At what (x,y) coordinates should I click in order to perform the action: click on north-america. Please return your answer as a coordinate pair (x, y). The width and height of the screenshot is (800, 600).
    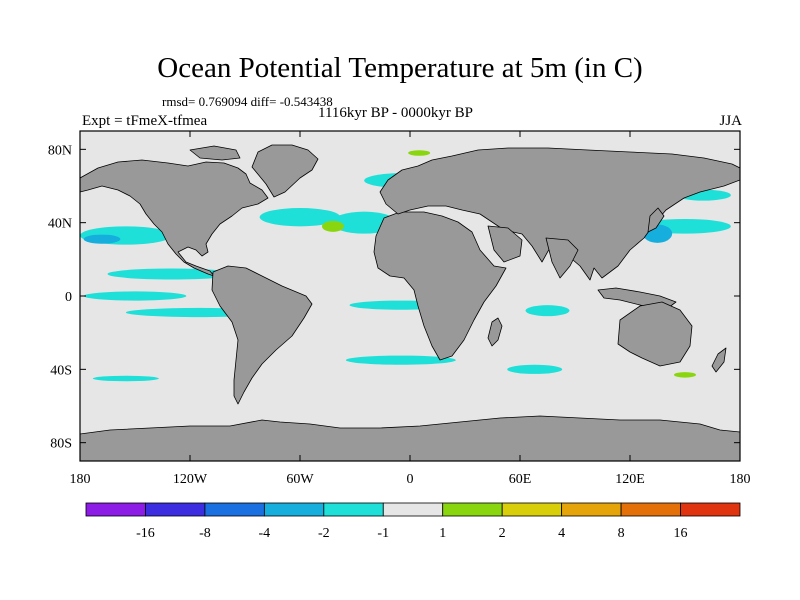
    Looking at the image, I should click on (174, 218).